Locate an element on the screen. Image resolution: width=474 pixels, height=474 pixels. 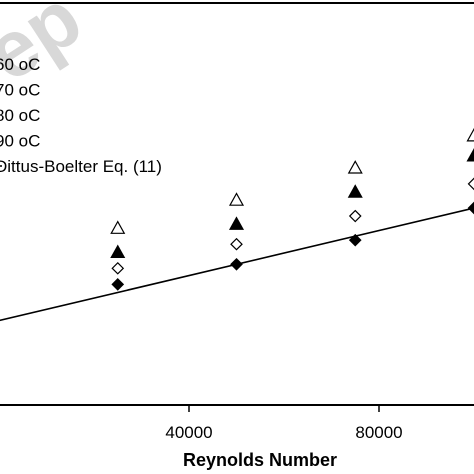
legend-label: 60 oC is located at coordinates (20, 64).